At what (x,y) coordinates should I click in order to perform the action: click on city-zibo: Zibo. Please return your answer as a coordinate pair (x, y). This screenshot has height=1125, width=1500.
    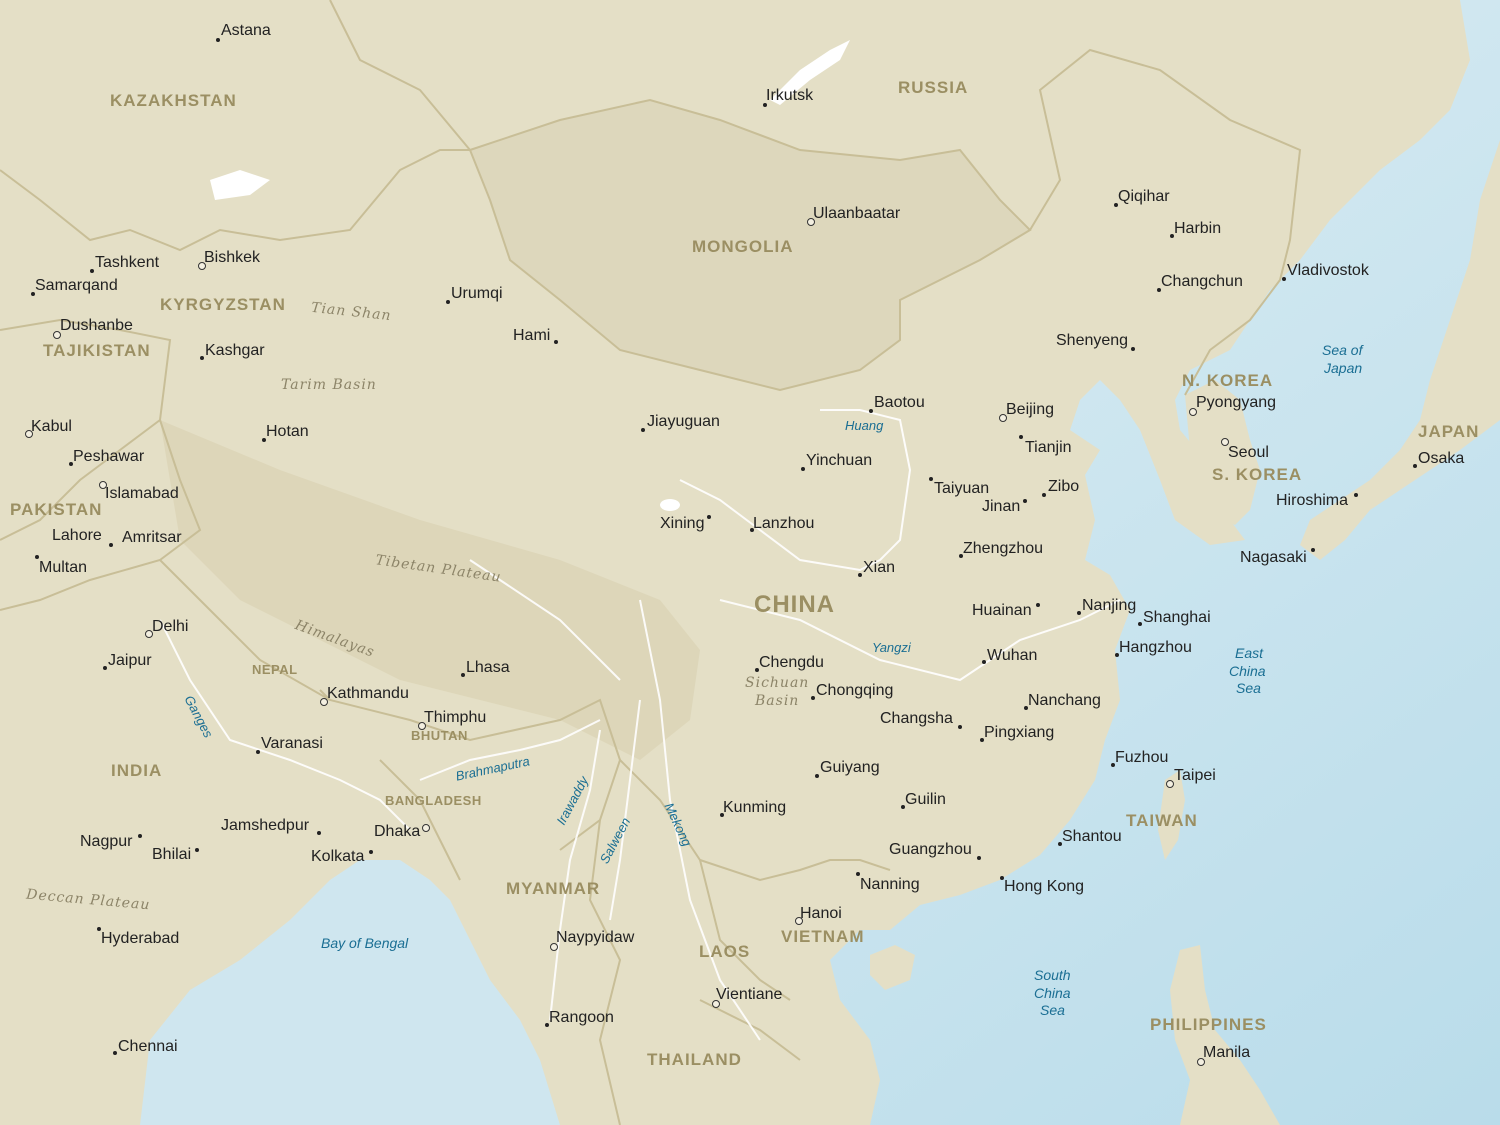
    Looking at the image, I should click on (1064, 486).